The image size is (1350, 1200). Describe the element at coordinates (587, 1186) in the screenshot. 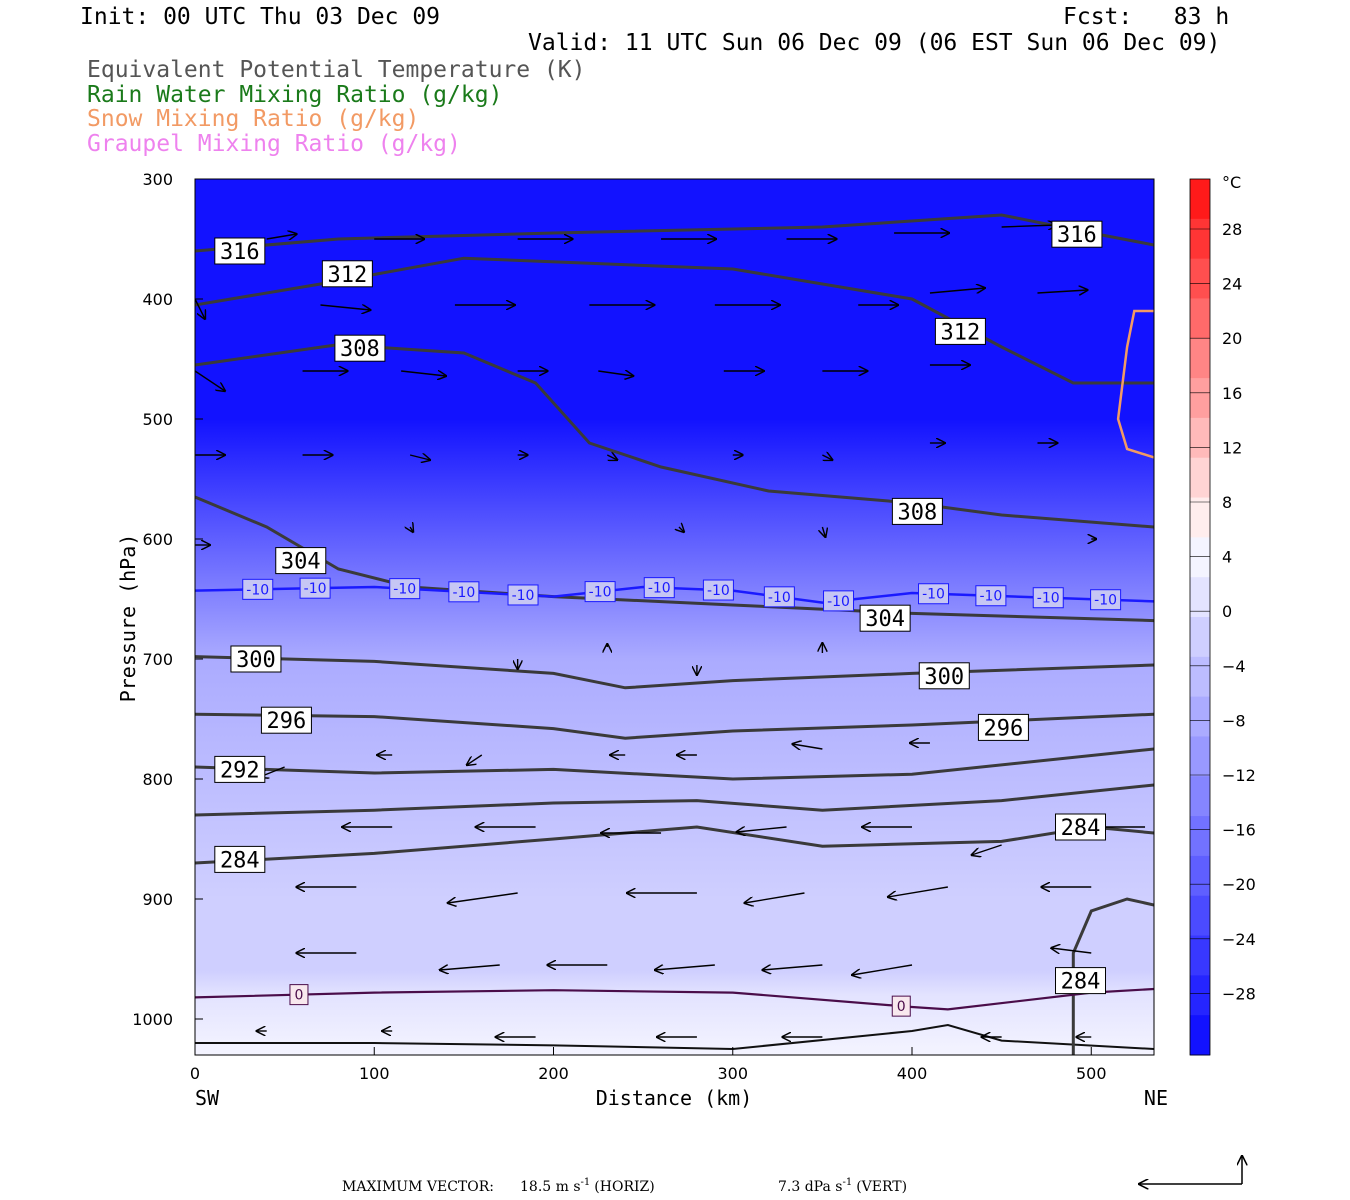

I see `svg-text:18.5 m s-1(HORIZ): 18.5 m s-1 (HORIZ)` at that location.